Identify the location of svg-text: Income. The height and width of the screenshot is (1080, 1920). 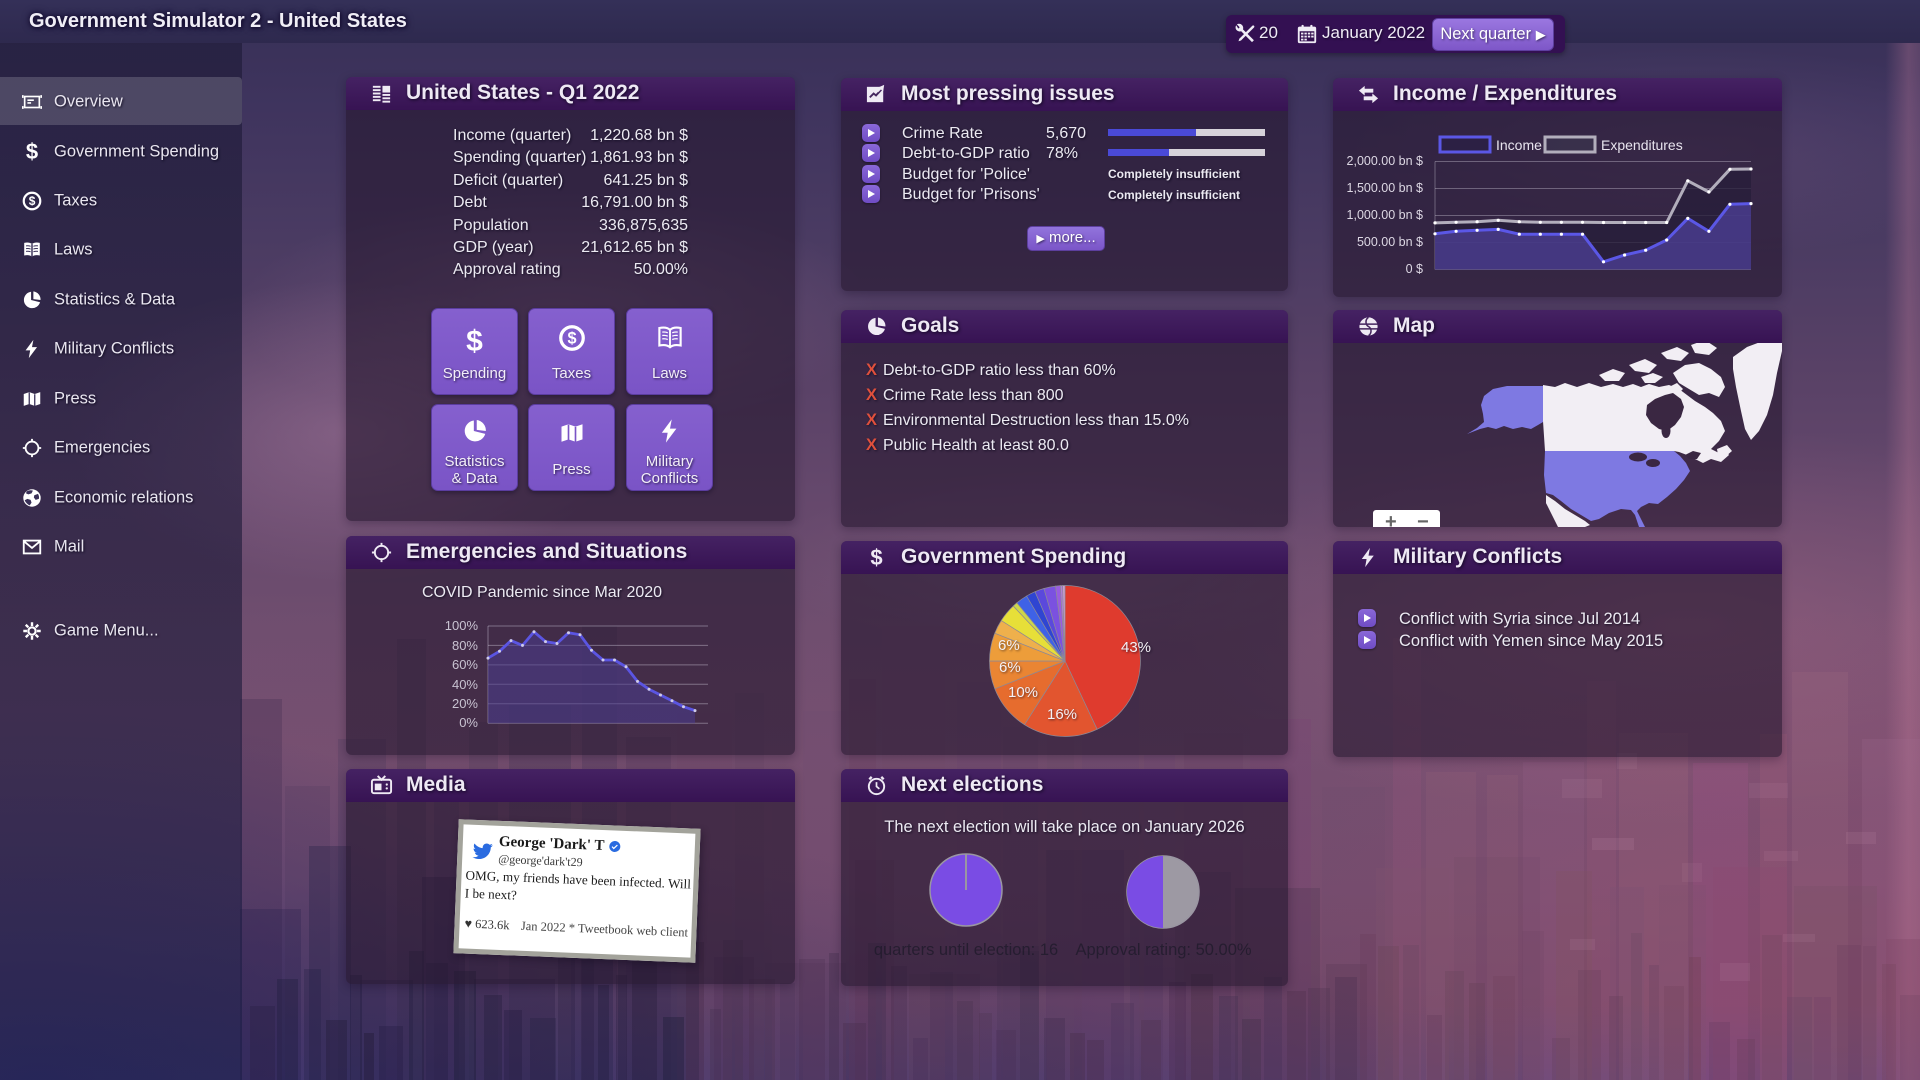
(1519, 145).